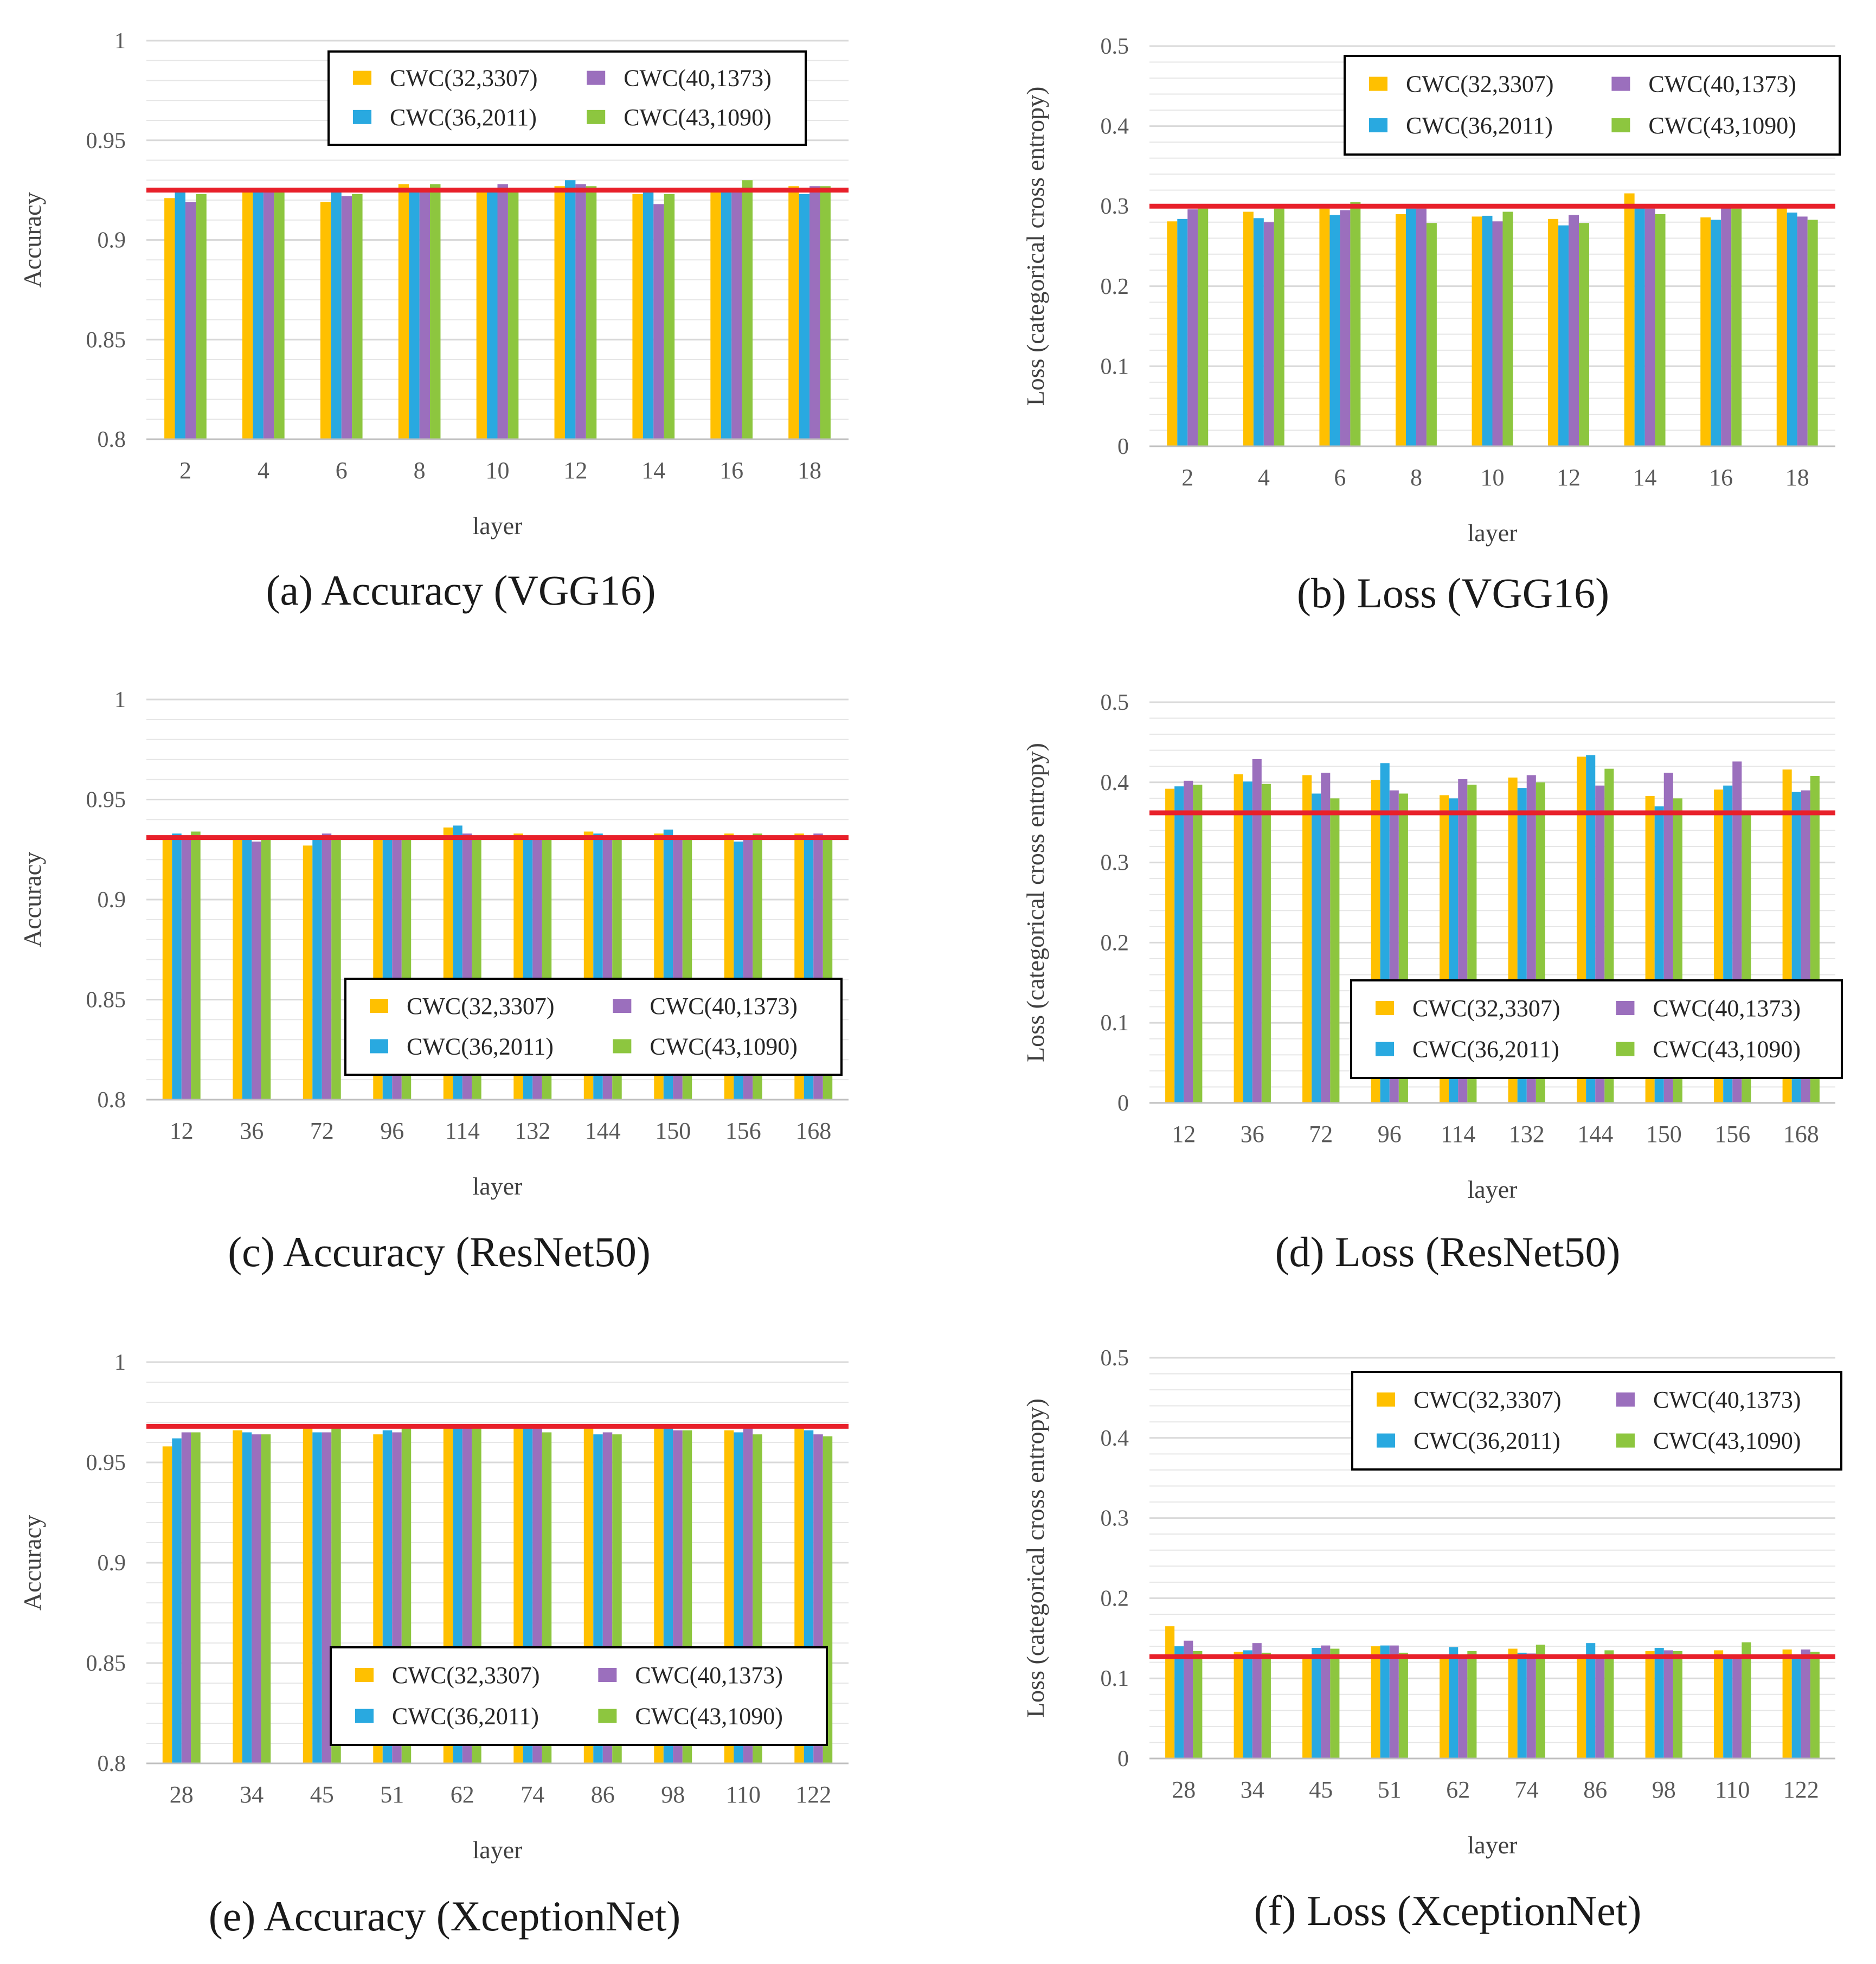 This screenshot has width=1876, height=1964. What do you see at coordinates (1390, 1134) in the screenshot?
I see `x-tick-label: 96` at bounding box center [1390, 1134].